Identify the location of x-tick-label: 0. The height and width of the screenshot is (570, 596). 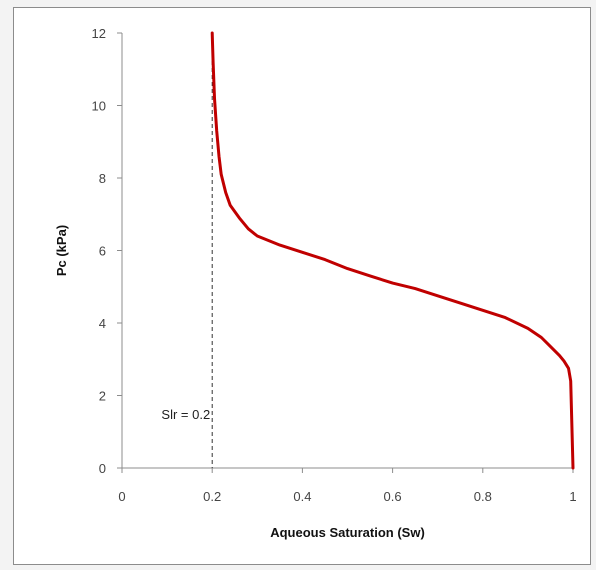
(121, 496).